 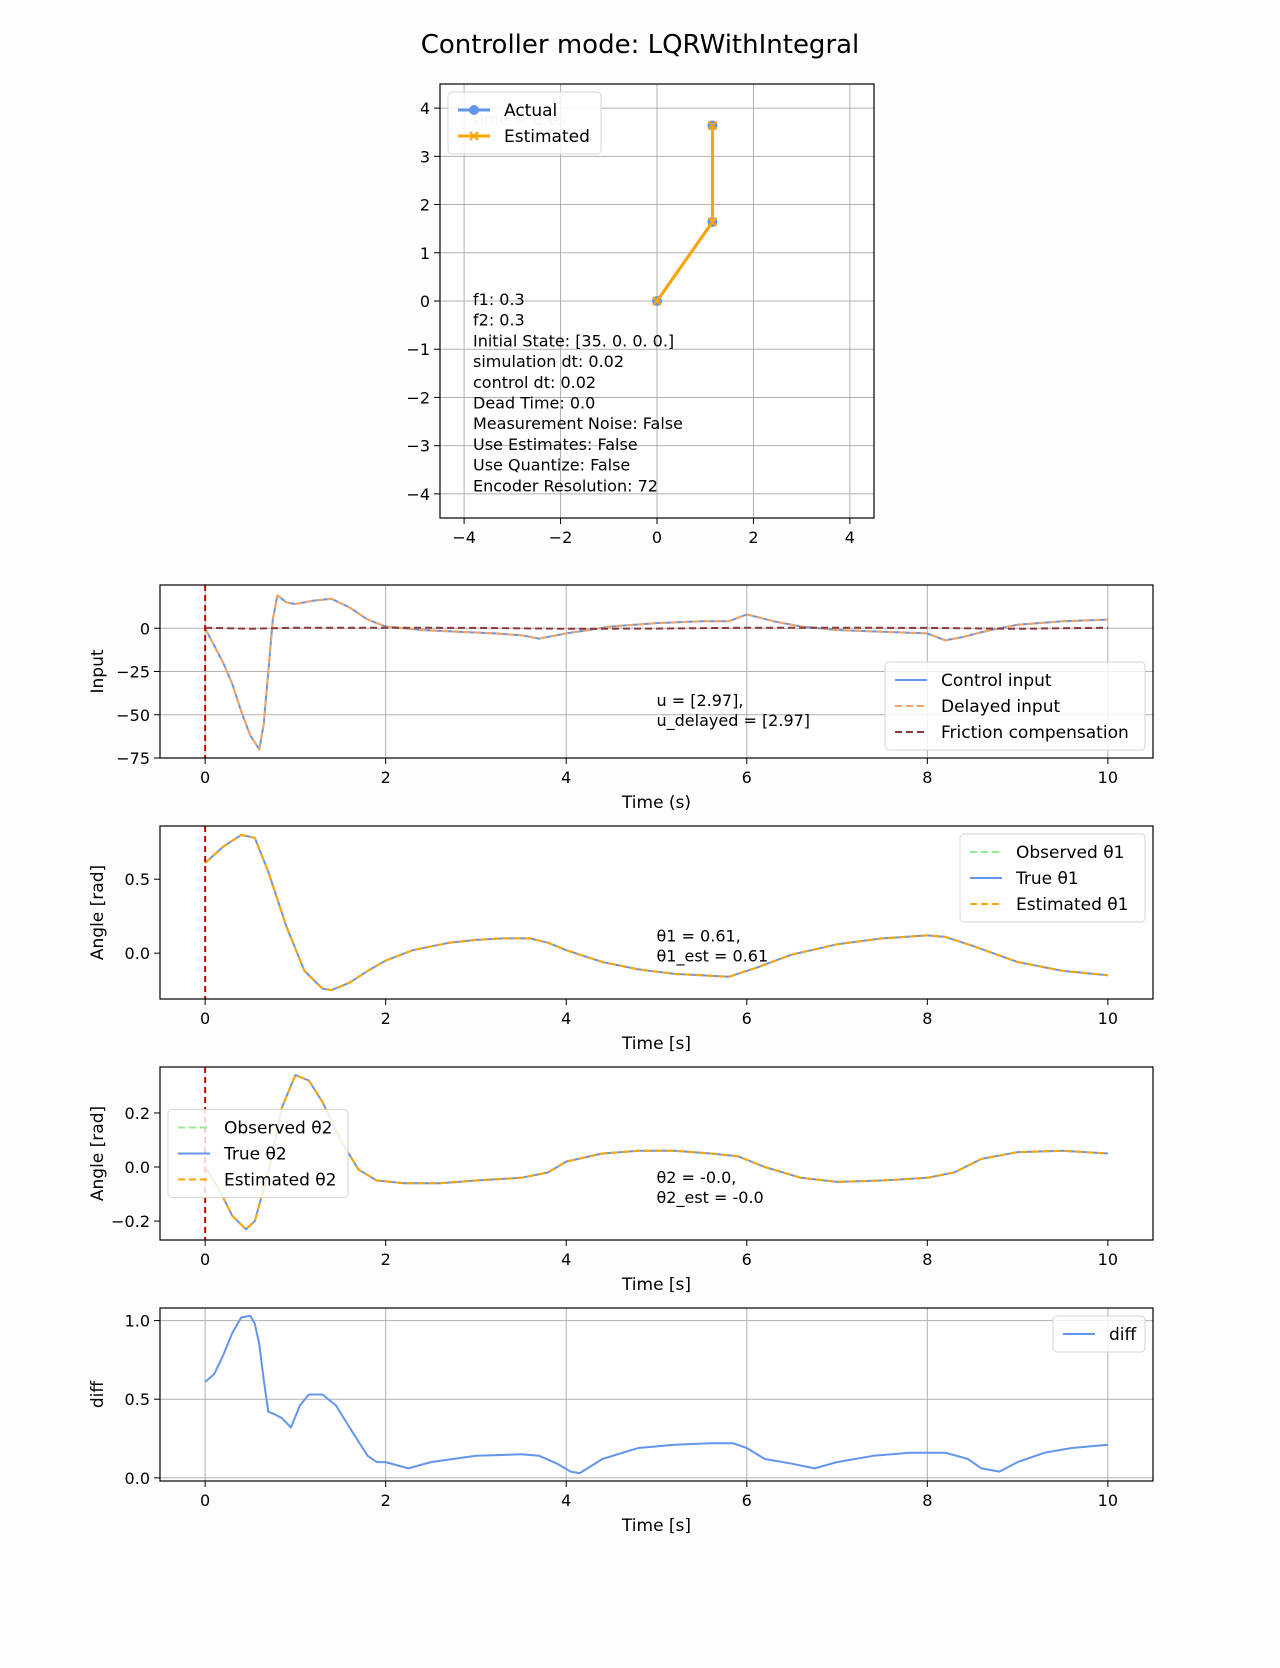 What do you see at coordinates (137, 1113) in the screenshot?
I see `y-tick-label: 0.2` at bounding box center [137, 1113].